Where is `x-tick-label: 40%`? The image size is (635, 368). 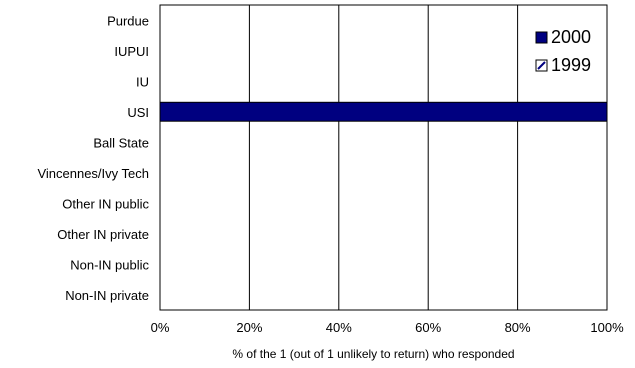 x-tick-label: 40% is located at coordinates (339, 327).